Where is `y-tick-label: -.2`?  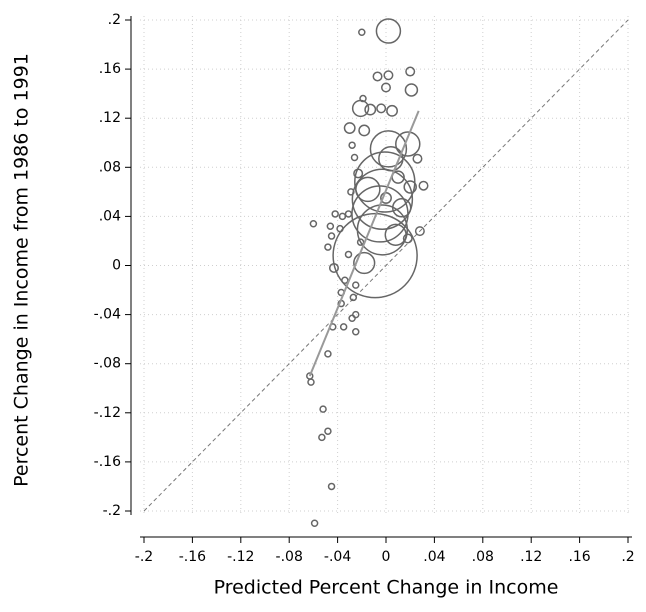
y-tick-label: -.2 is located at coordinates (112, 511).